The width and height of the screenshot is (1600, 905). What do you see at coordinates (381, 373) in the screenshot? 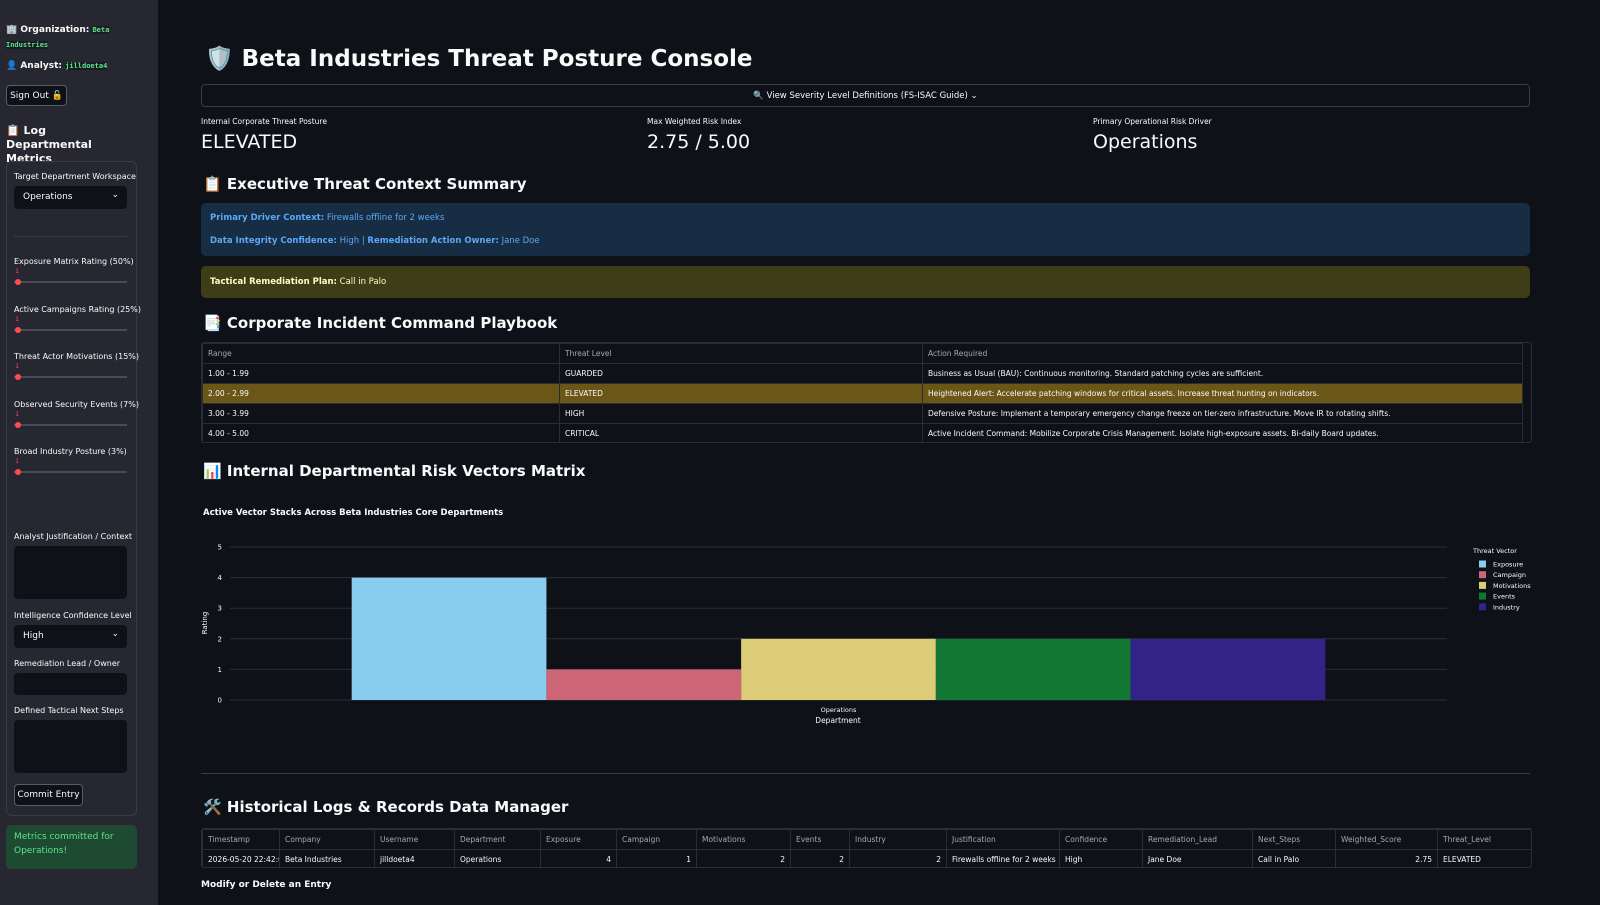
I see `table-cell: 1.00 - 1.99` at bounding box center [381, 373].